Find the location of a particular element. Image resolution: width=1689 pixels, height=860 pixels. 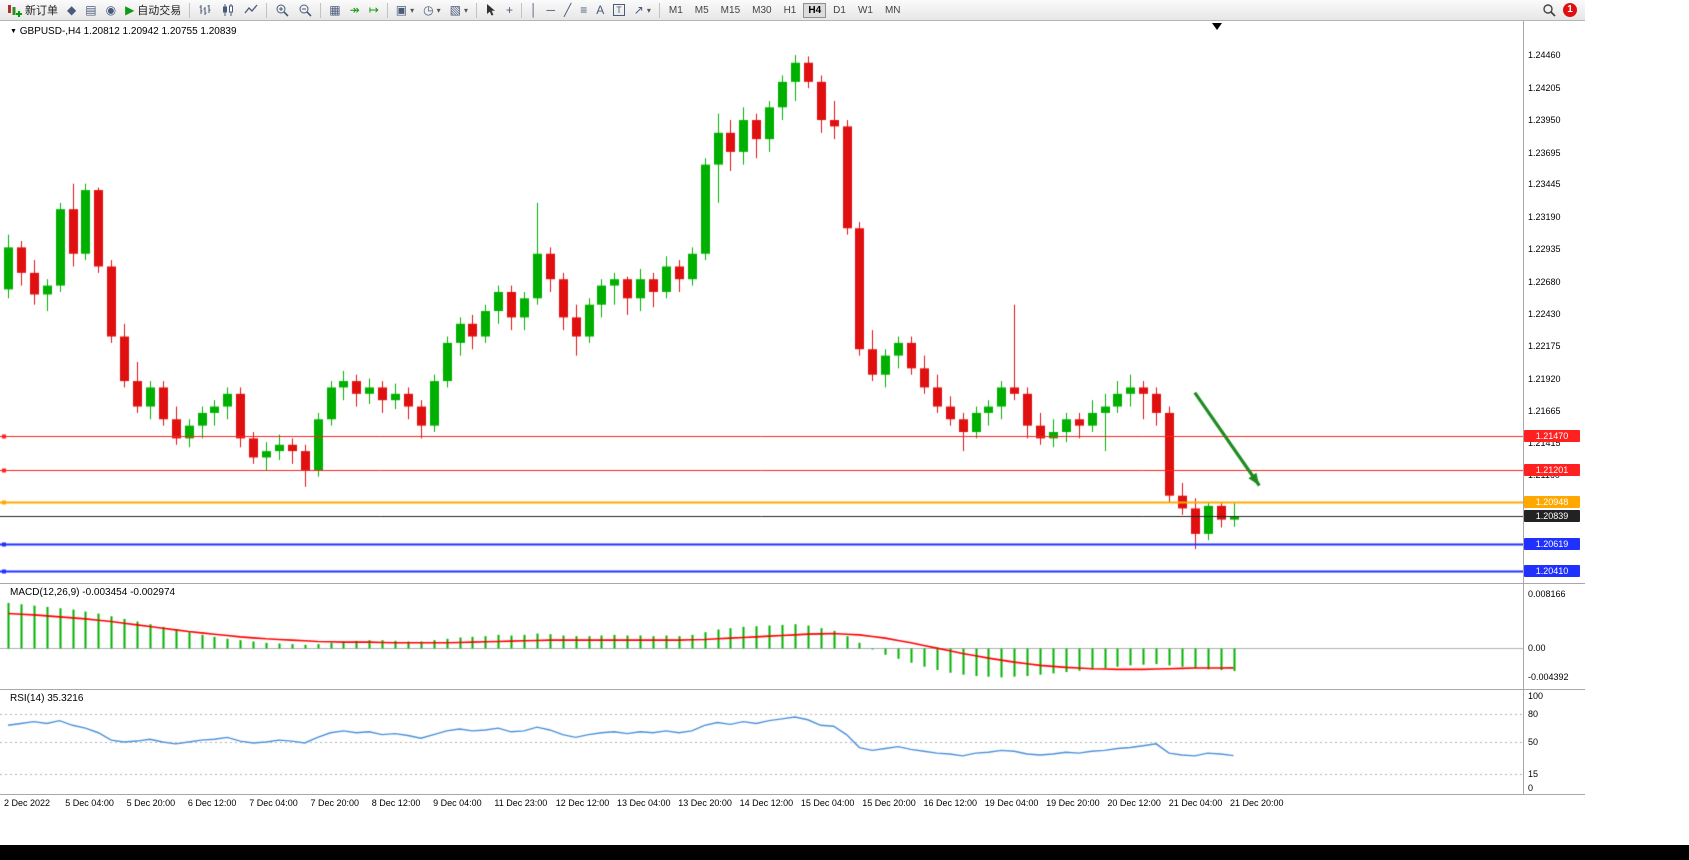

time-axis-label: 20 Dec 12:00 is located at coordinates (1134, 803).